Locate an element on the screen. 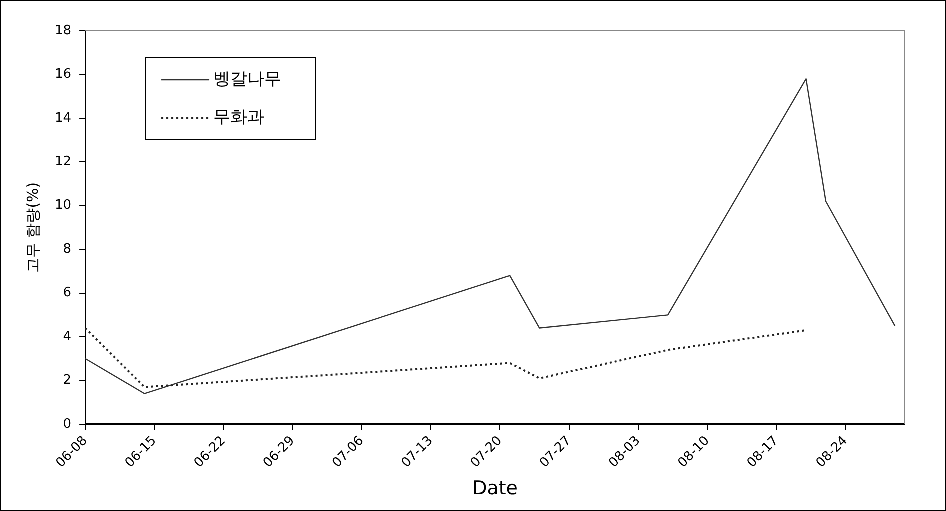  legend-label: 무화과 is located at coordinates (239, 117).